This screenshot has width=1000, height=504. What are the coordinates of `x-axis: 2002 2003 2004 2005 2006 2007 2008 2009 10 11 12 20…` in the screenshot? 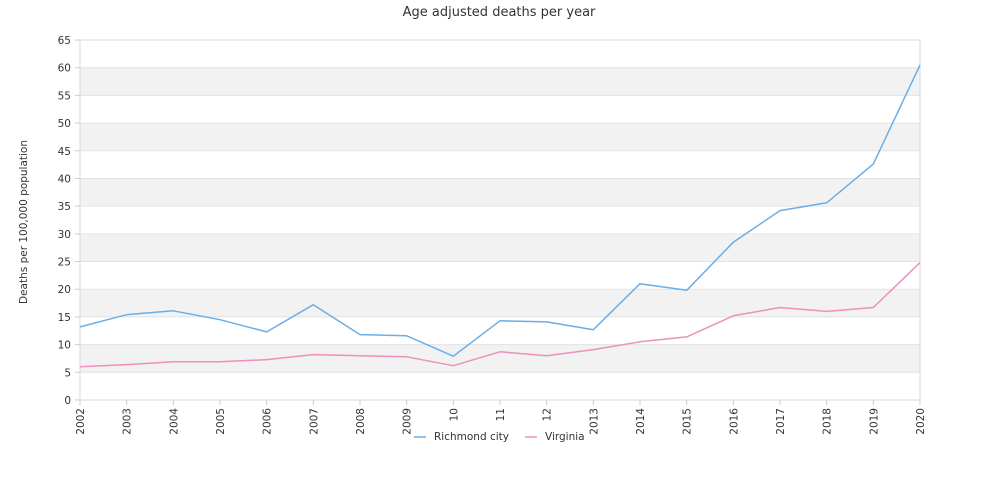 It's located at (501, 417).